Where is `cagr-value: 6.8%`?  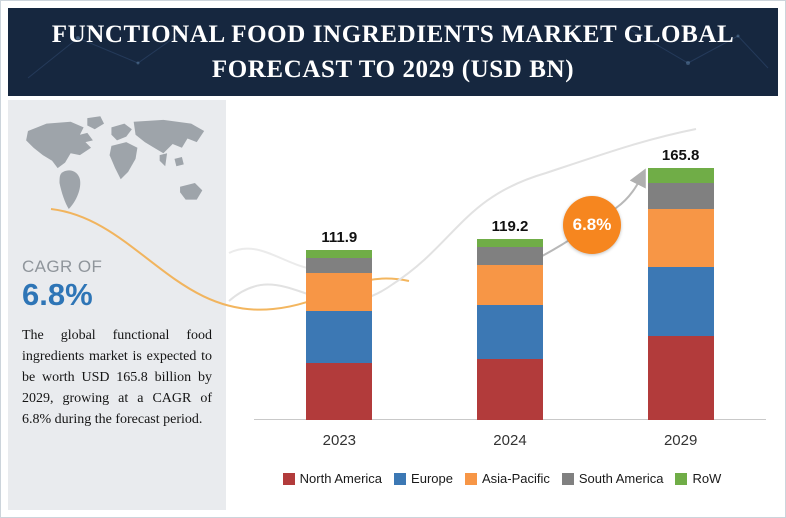
cagr-value: 6.8% is located at coordinates (57, 294).